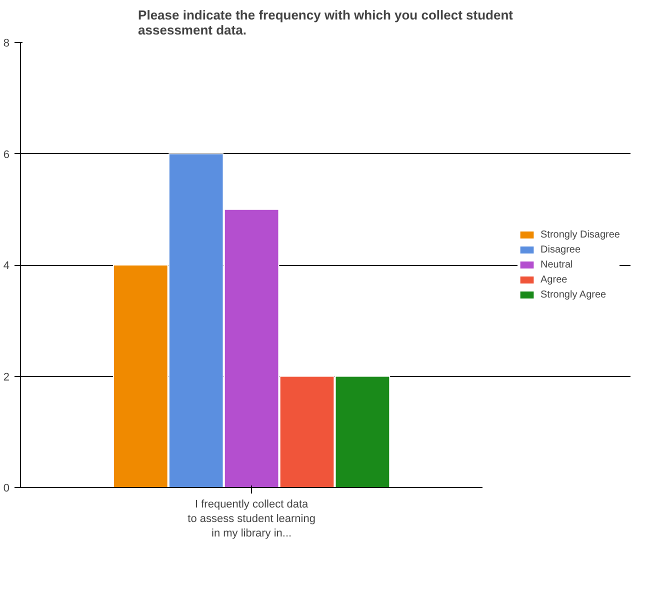  Describe the element at coordinates (6, 44) in the screenshot. I see `y-tick-label: 8` at that location.